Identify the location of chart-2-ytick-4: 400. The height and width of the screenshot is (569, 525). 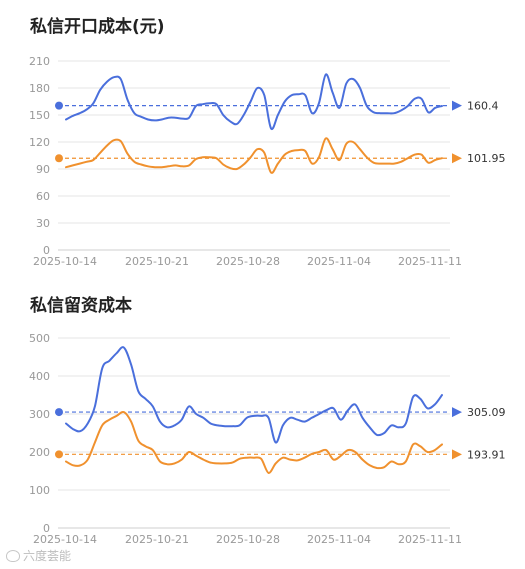
(39, 376).